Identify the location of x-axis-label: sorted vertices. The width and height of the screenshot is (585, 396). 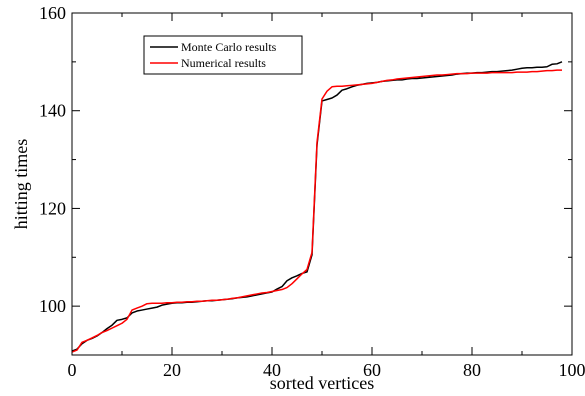
(322, 383).